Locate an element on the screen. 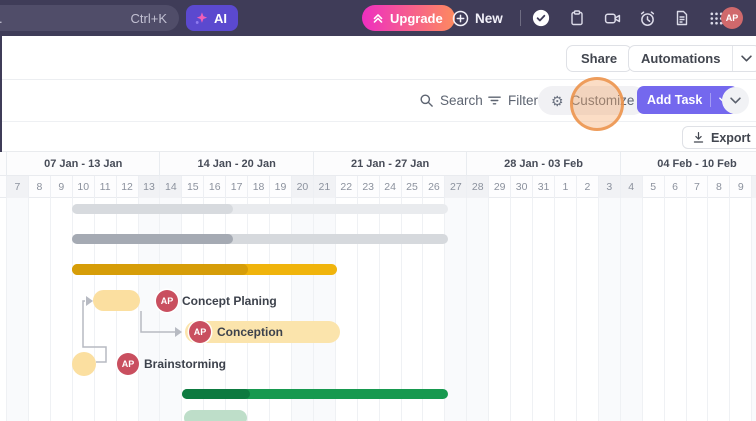  automations-button: Automations is located at coordinates (692, 58).